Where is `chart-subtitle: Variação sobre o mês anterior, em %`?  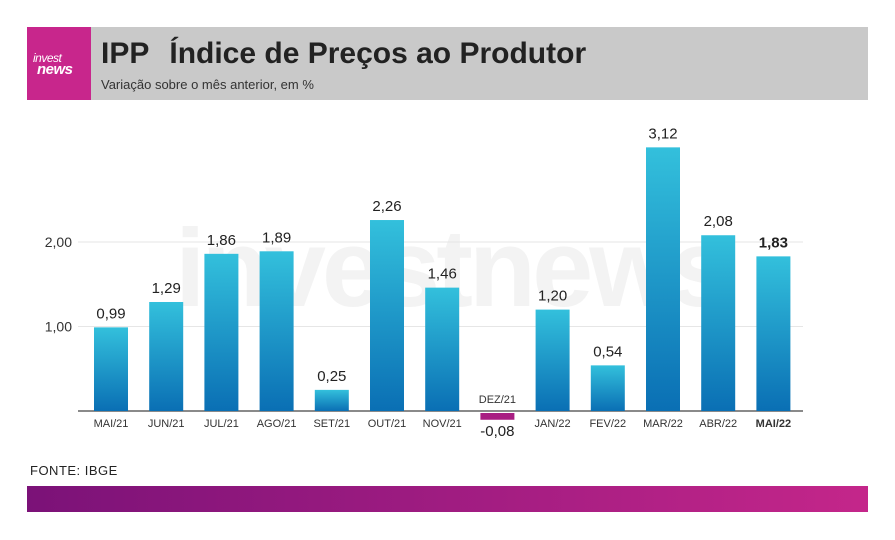
chart-subtitle: Variação sobre o mês anterior, em % is located at coordinates (207, 84).